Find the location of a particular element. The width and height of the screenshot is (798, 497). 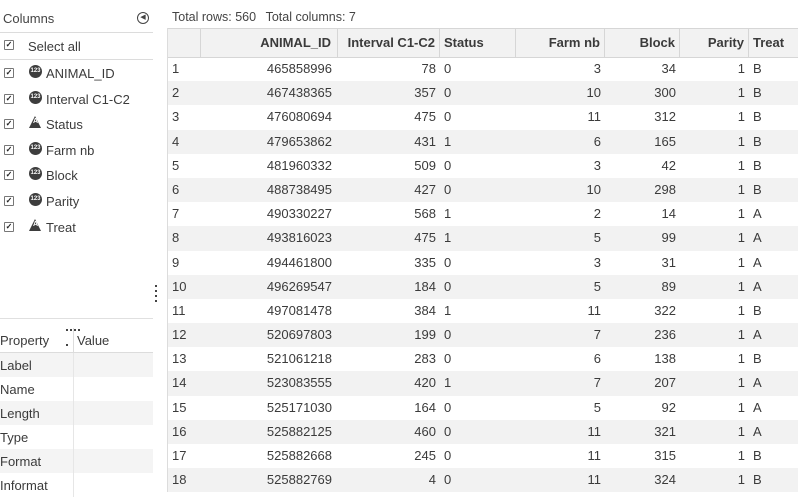

table-row: 14 523083555 420 1 7 207 1 A is located at coordinates (483, 383).